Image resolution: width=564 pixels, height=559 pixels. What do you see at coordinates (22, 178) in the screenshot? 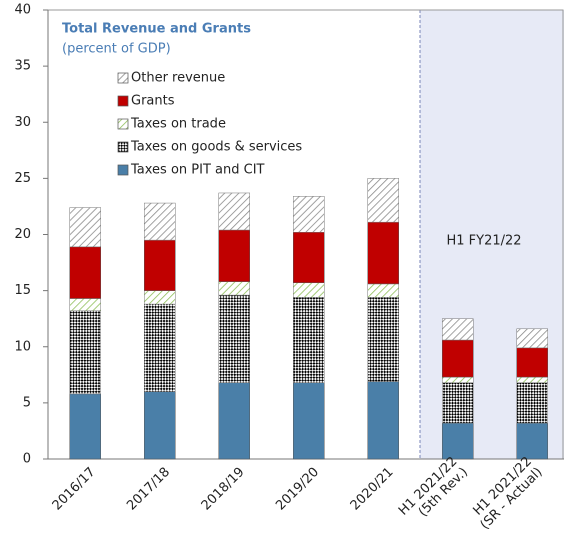
I see `y-tick-label: 25` at bounding box center [22, 178].